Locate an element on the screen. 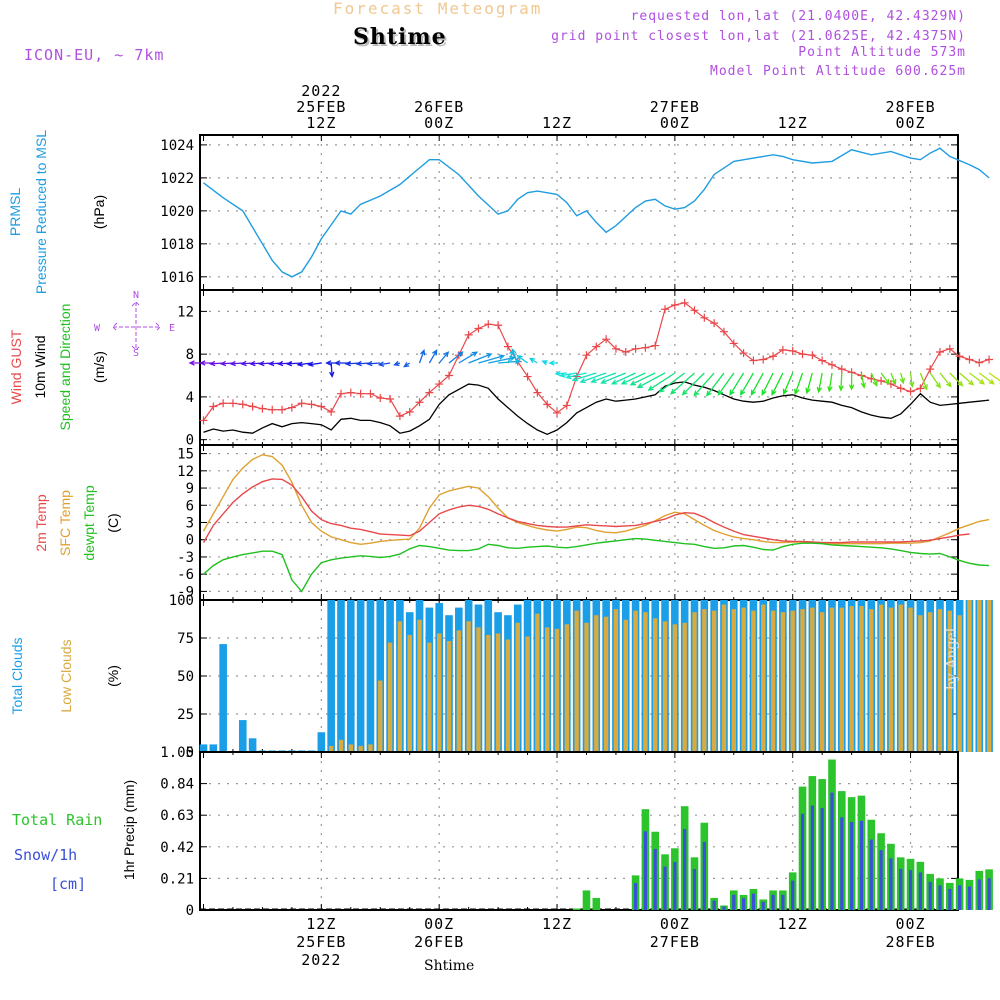 Image resolution: width=1000 pixels, height=1000 pixels. bottom-time-label: 25FEB is located at coordinates (321, 942).